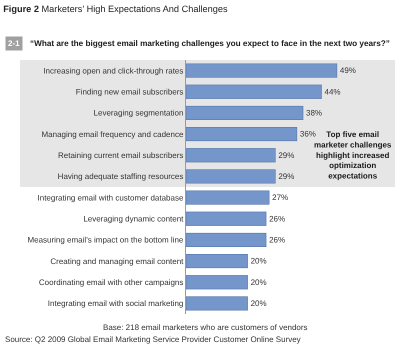  I want to click on chart-title: Figure 2 Marketers’ High Expectations And Challenges, so click(115, 9).